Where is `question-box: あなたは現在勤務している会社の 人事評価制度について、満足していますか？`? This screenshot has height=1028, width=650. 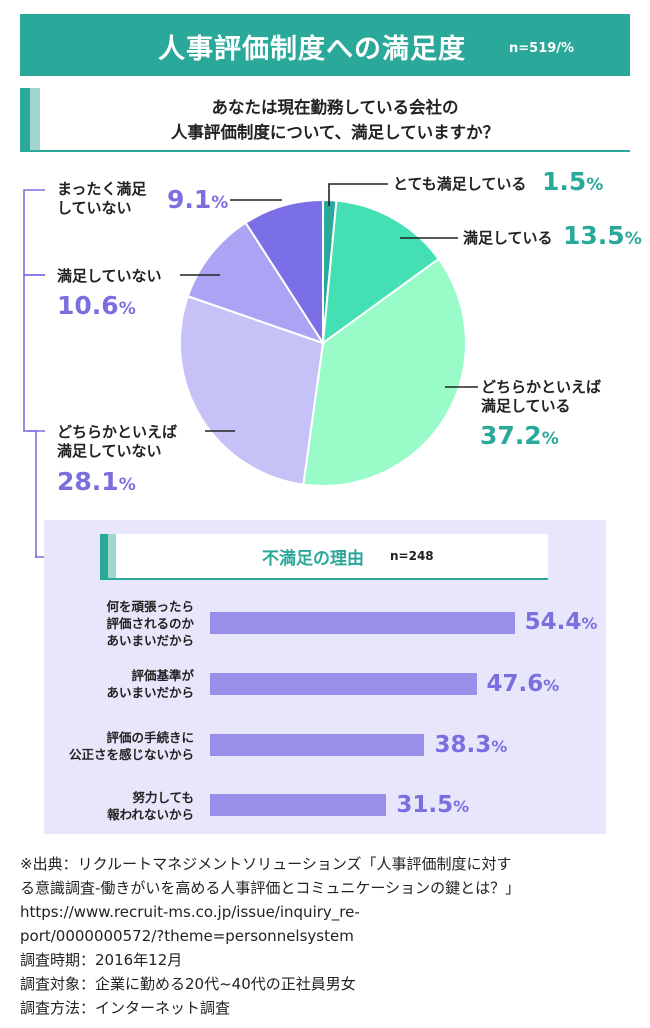
question-box: あなたは現在勤務している会社の 人事評価制度について、満足していますか？ is located at coordinates (325, 120).